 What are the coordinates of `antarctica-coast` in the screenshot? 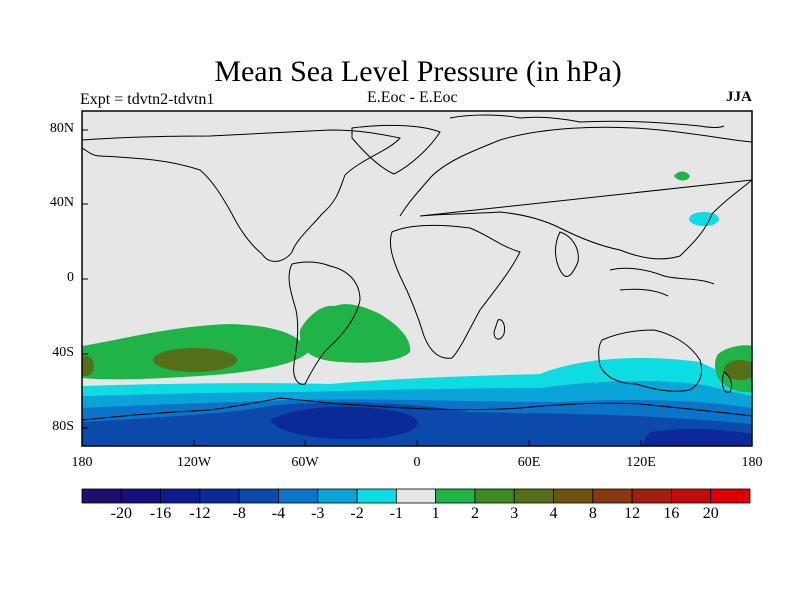 It's located at (417, 409).